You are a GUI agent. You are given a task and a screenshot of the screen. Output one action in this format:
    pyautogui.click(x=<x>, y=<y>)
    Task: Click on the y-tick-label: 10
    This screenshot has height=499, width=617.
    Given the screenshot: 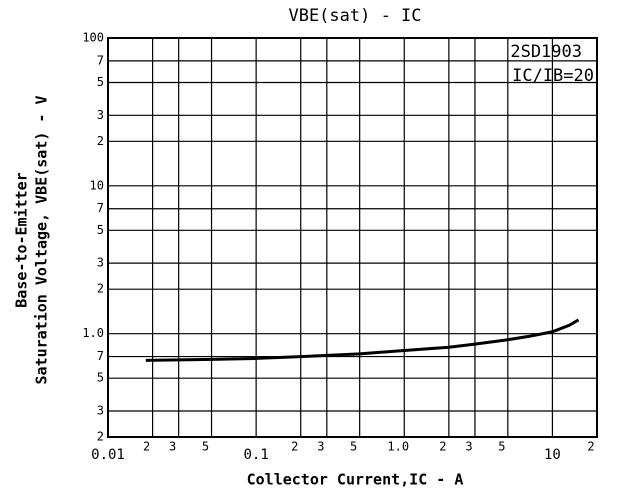 What is the action you would take?
    pyautogui.click(x=97, y=185)
    